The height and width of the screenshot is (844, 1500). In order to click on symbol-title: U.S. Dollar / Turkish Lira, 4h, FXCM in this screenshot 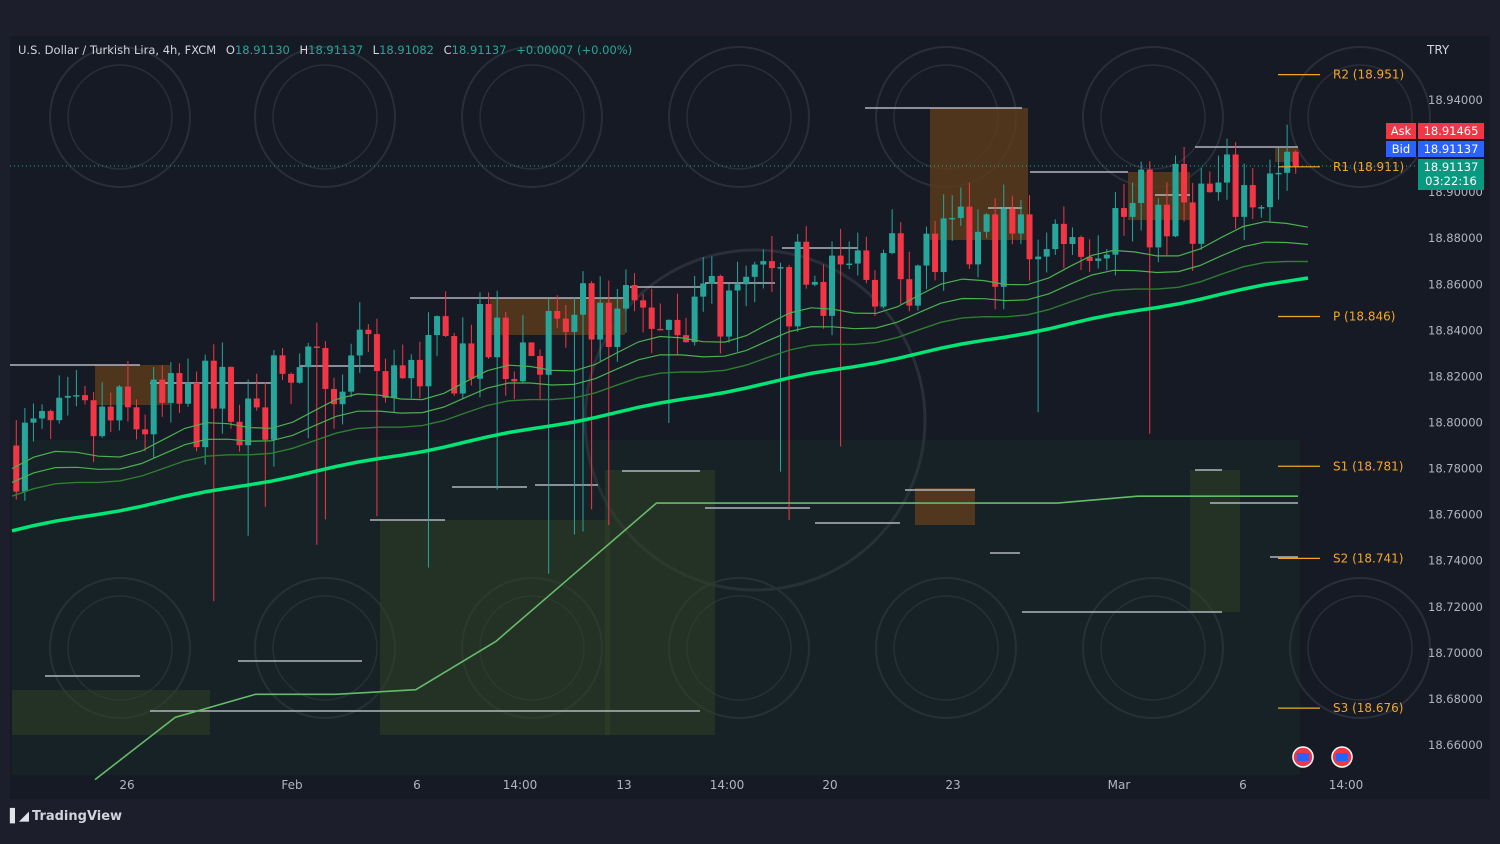, I will do `click(117, 50)`.